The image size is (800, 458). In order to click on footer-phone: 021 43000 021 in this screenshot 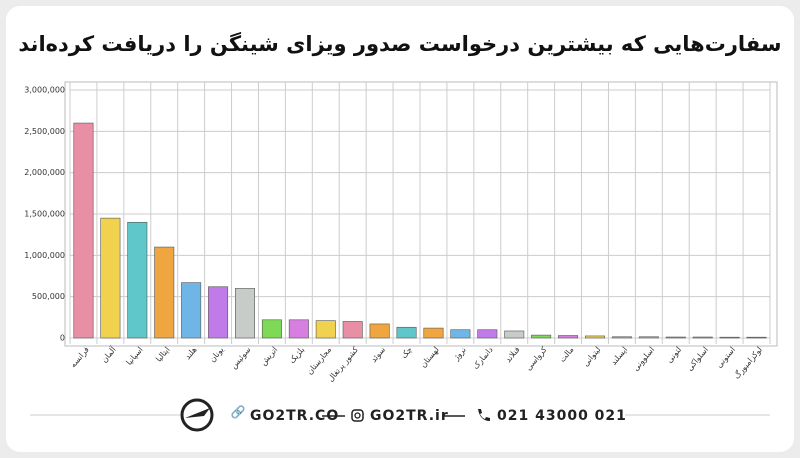, I will do `click(562, 416)`.